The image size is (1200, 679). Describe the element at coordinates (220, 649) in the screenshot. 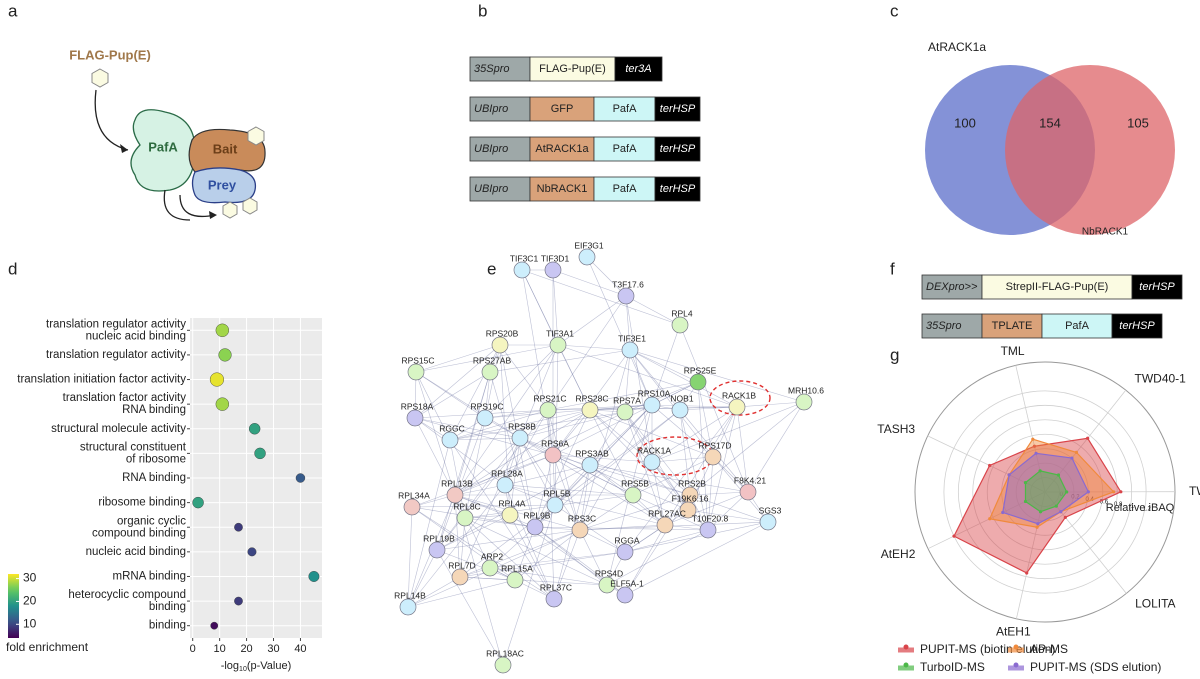

I see `x-tick-label: 10` at that location.